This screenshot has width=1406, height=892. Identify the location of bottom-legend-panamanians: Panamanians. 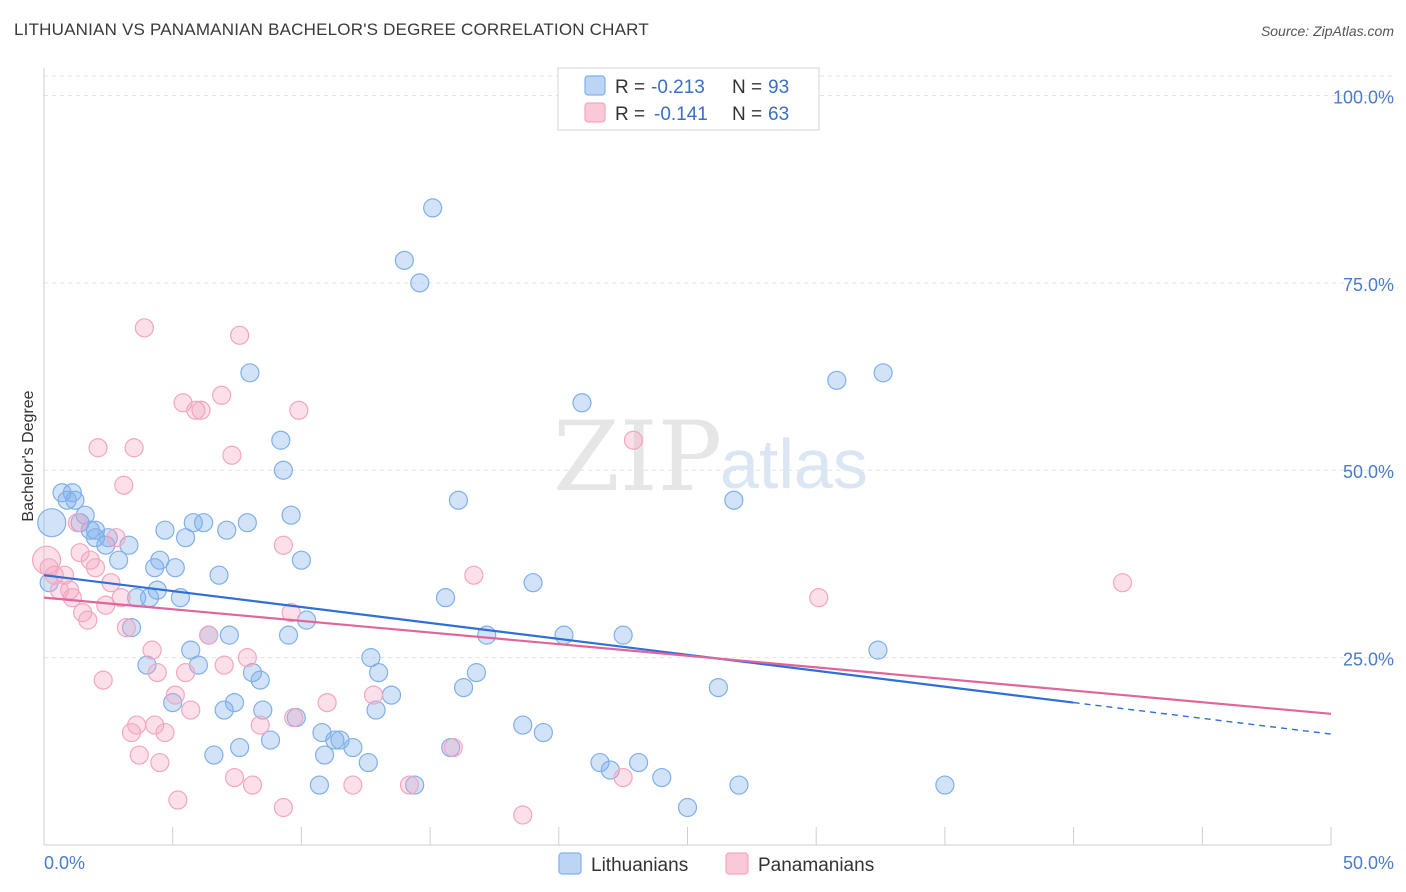
(816, 865).